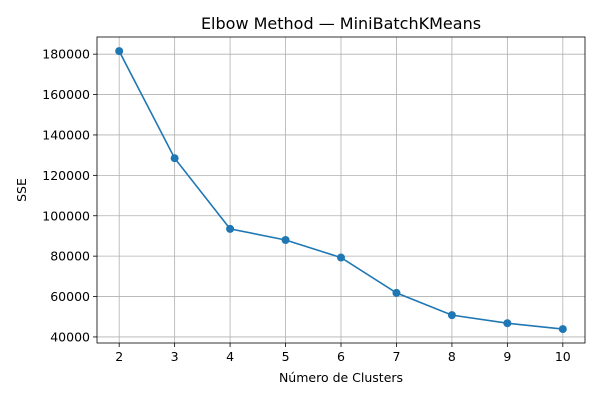 This screenshot has height=400, width=600. I want to click on x-tick-label: 5, so click(286, 356).